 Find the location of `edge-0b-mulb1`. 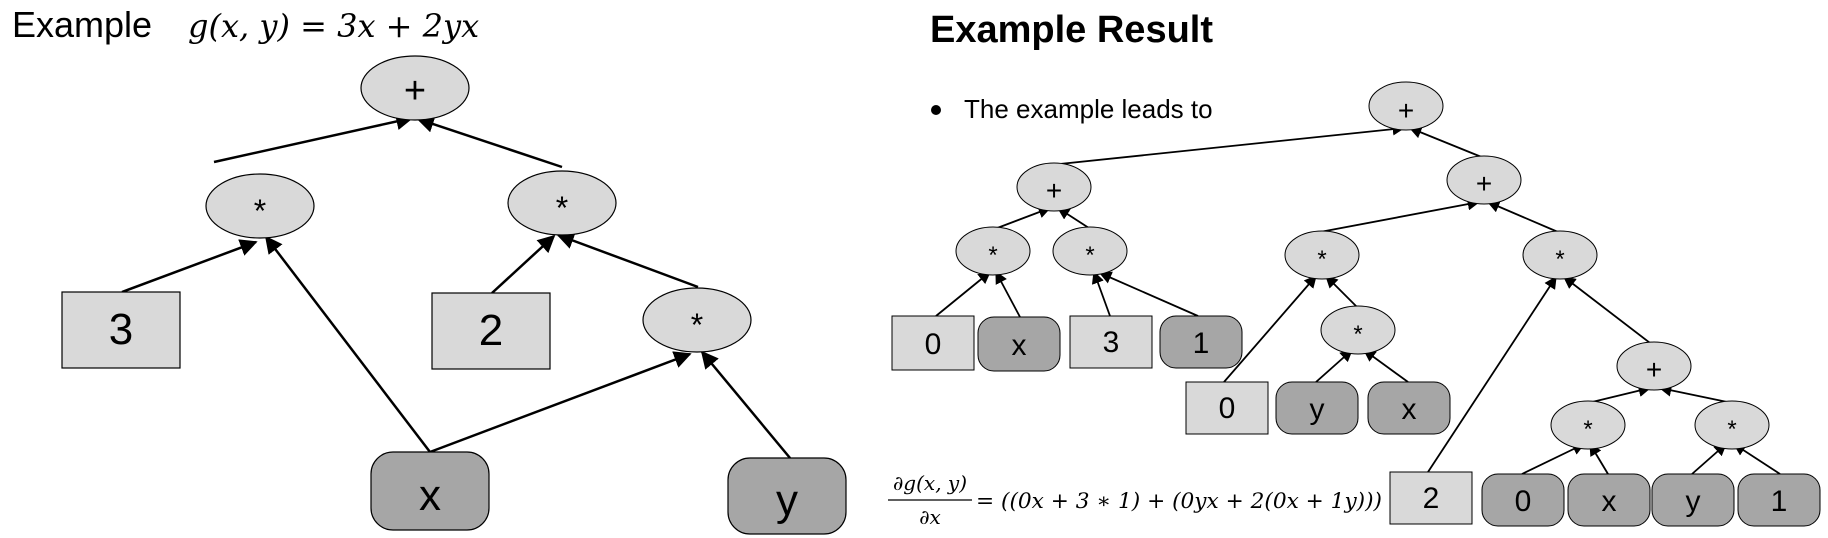

edge-0b-mulb1 is located at coordinates (1270, 329).